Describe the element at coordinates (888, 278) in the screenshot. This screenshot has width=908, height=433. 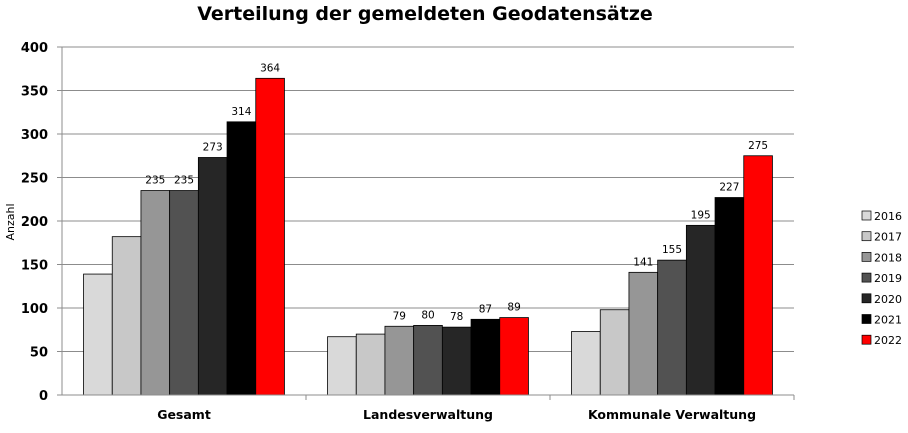
I see `legend-label: 2019` at that location.